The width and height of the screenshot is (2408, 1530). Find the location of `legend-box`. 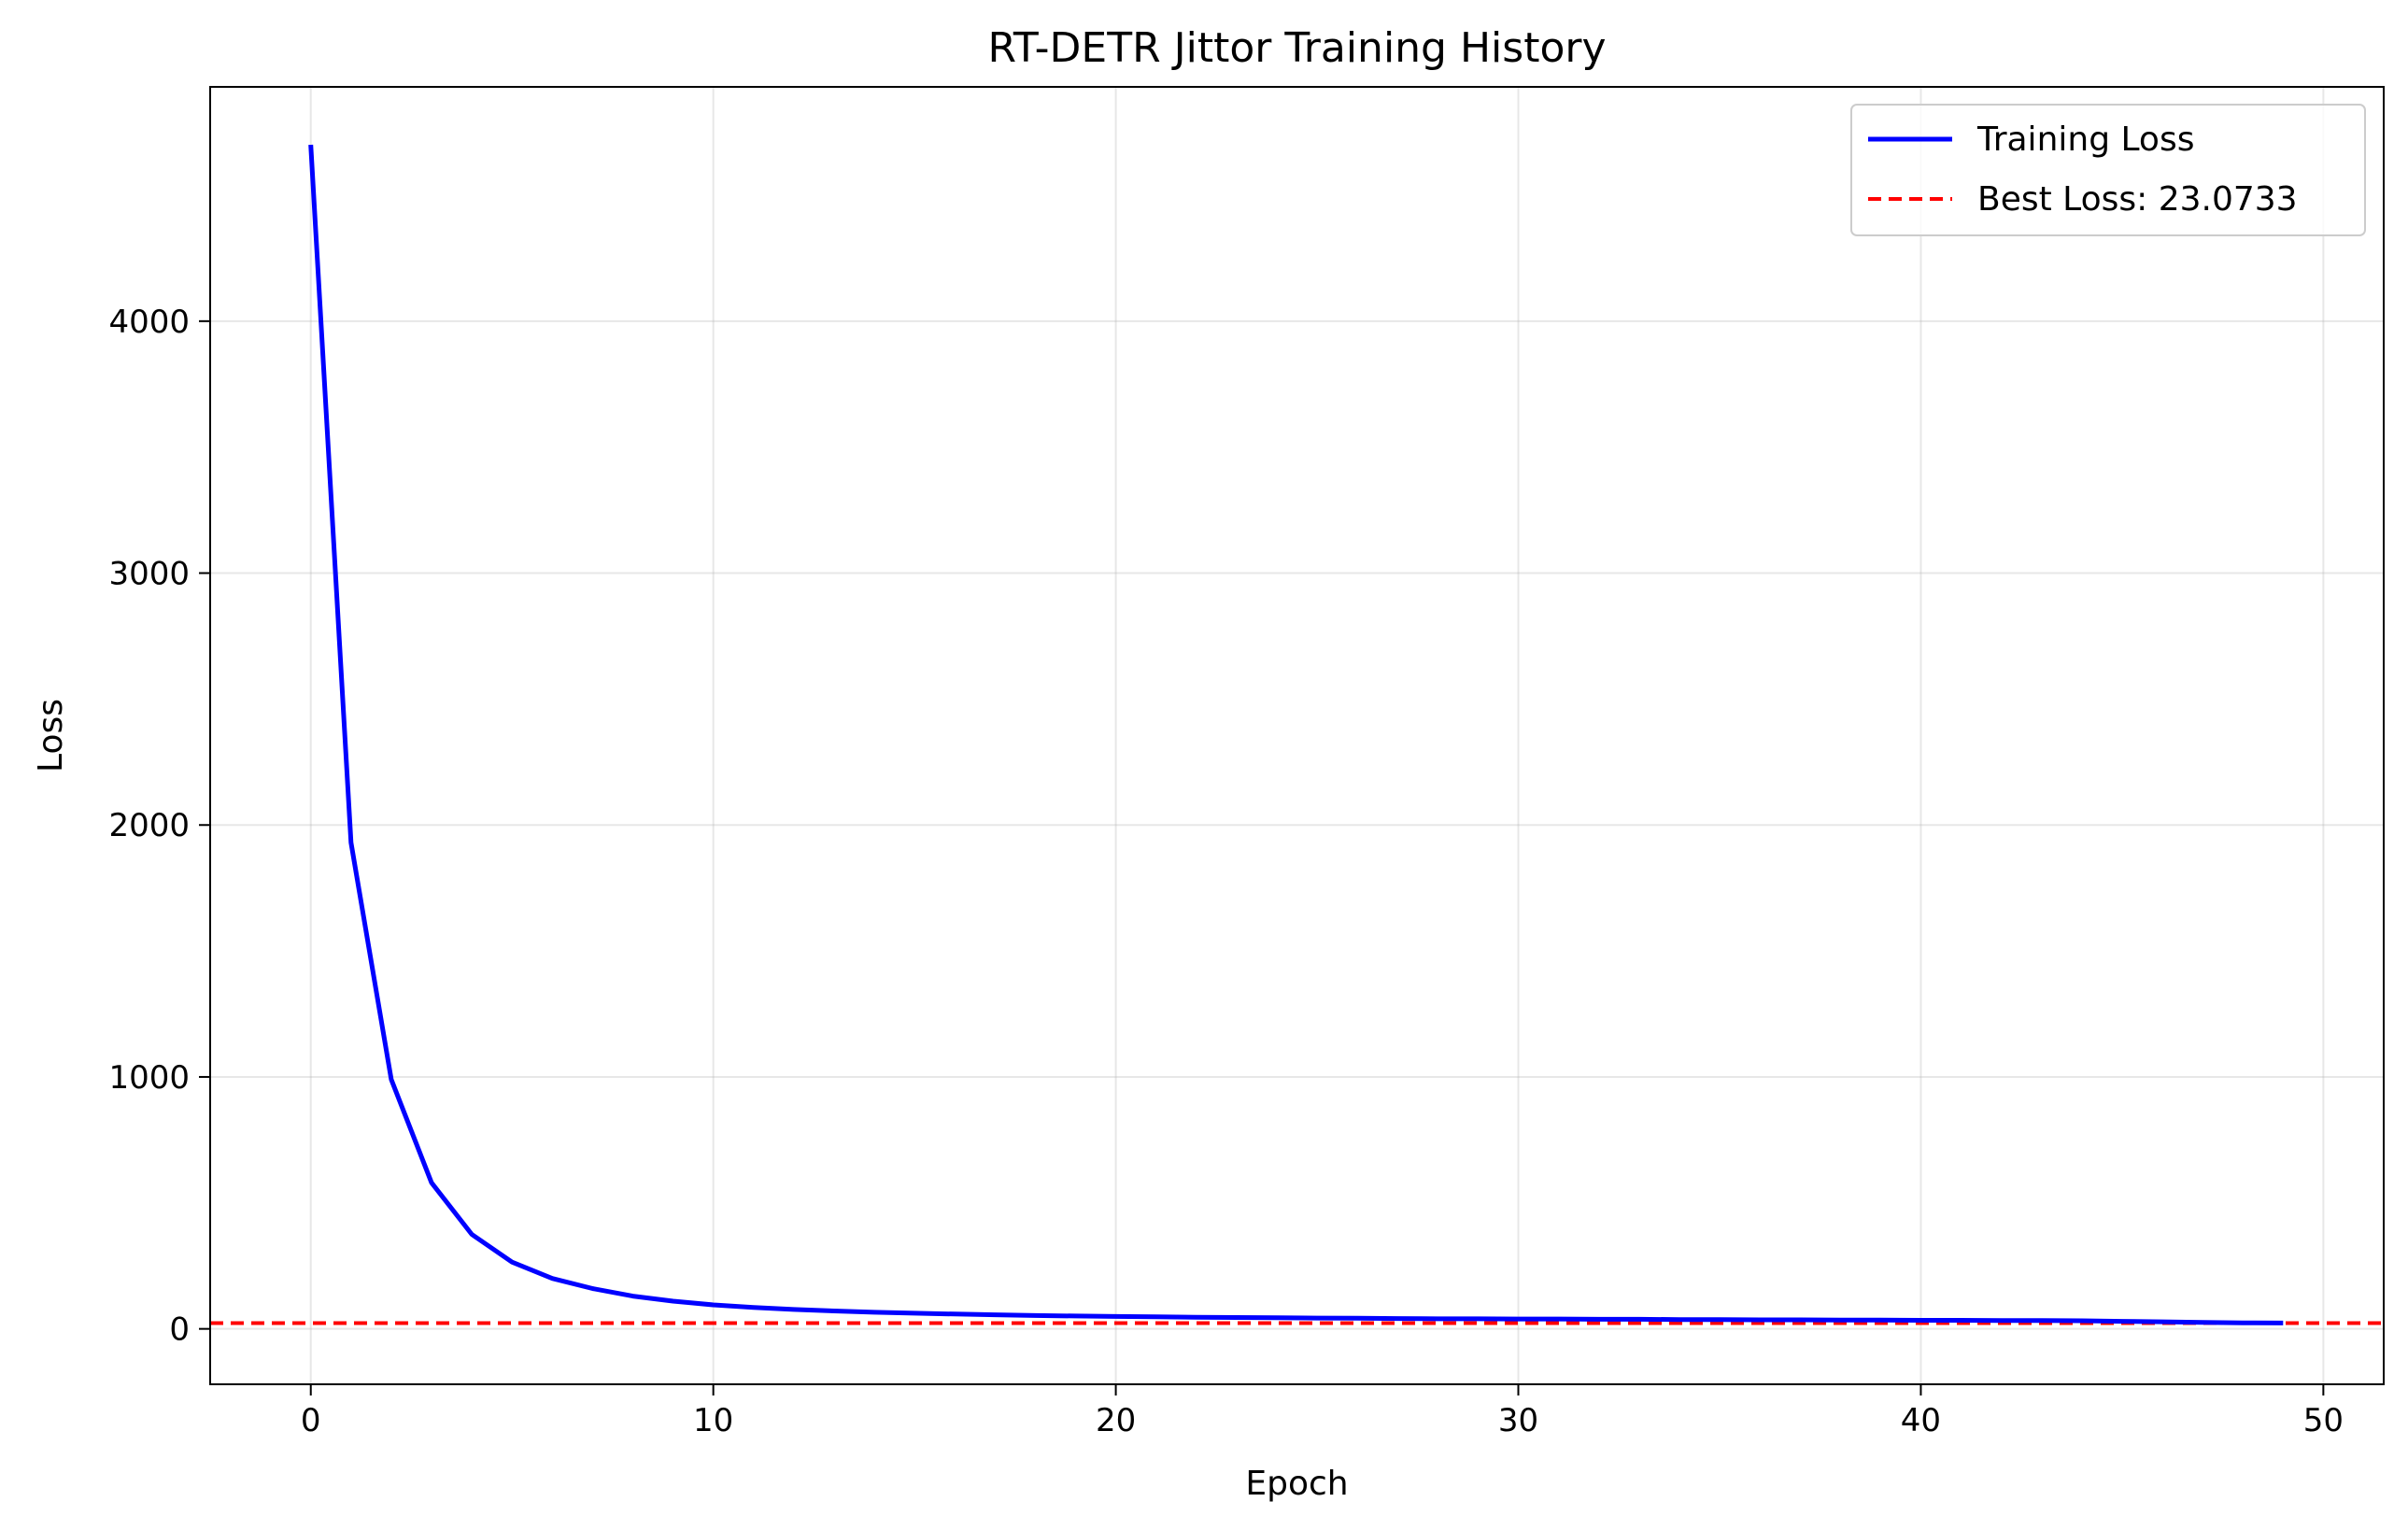

legend-box is located at coordinates (2108, 170).